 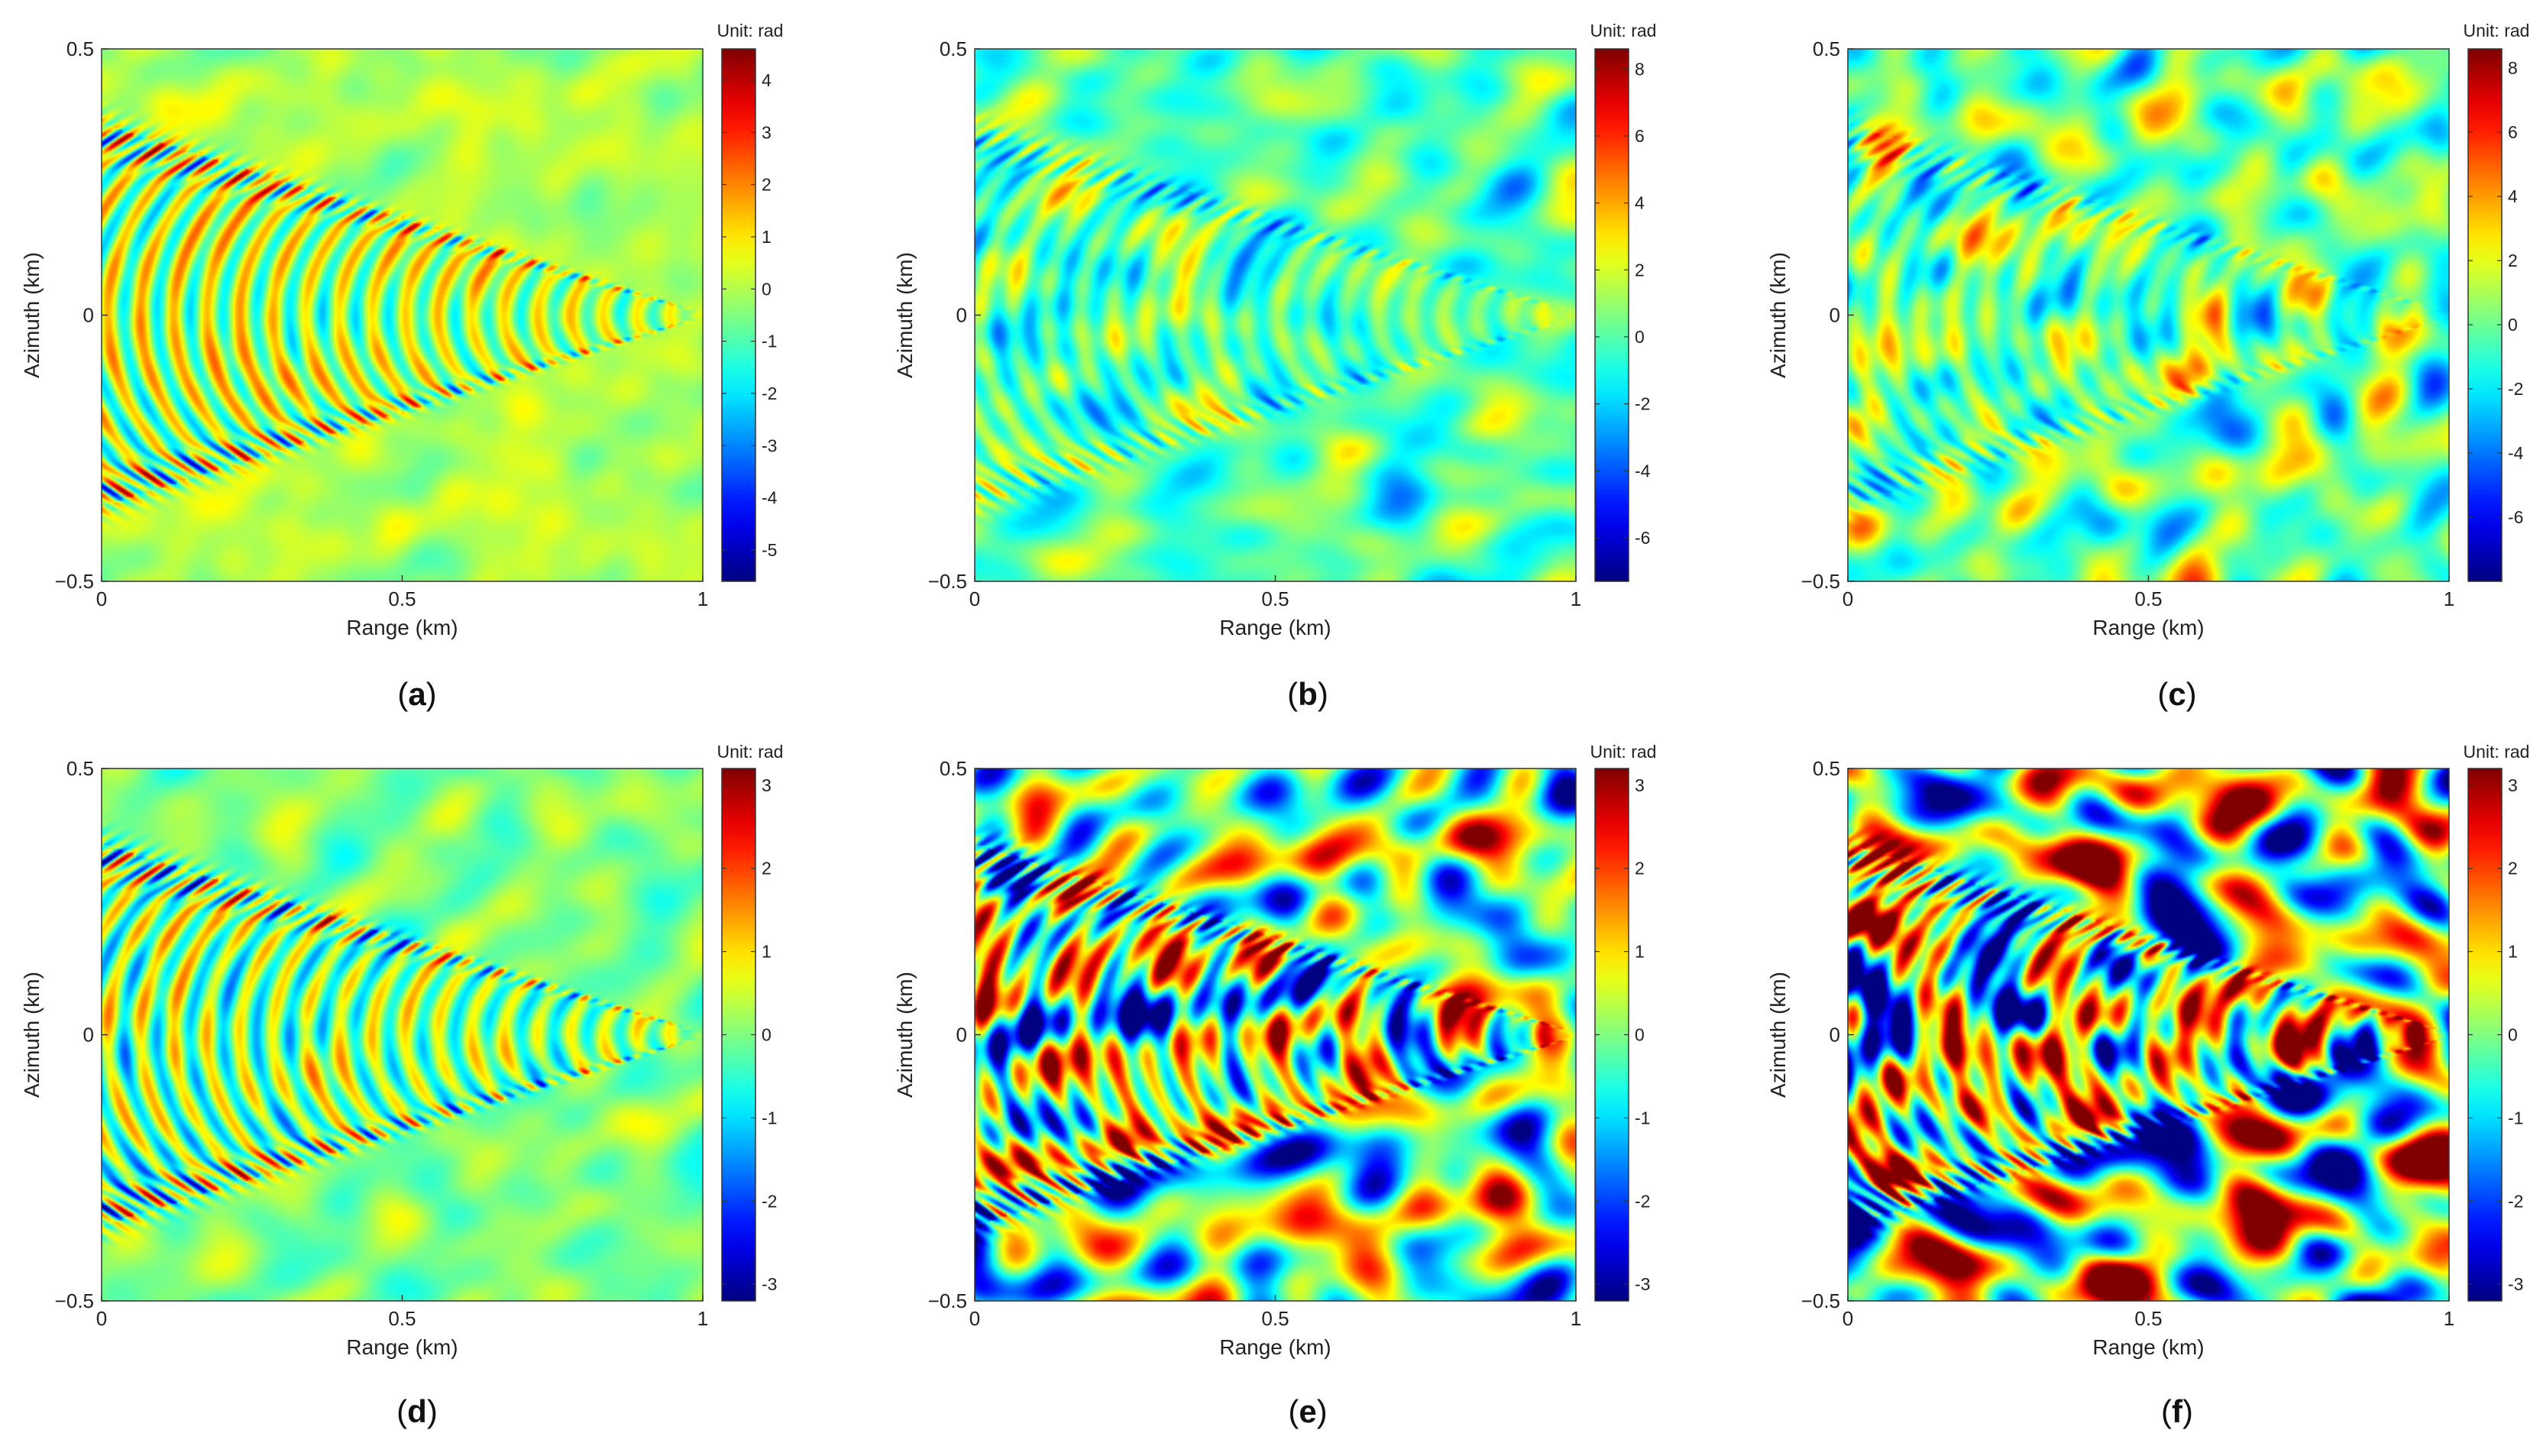 What do you see at coordinates (2176, 694) in the screenshot?
I see `panel-caption: (c)` at bounding box center [2176, 694].